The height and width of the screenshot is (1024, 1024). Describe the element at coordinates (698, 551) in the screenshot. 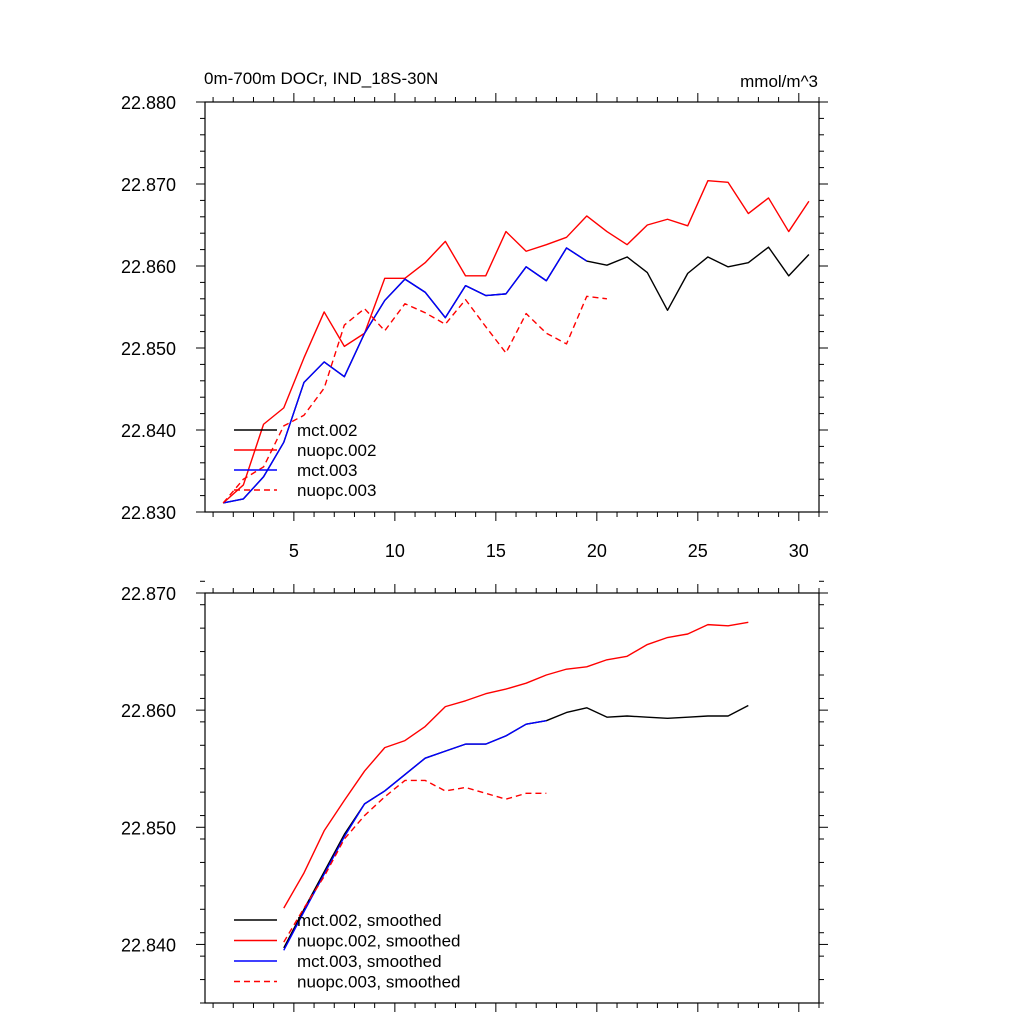

I see `x-tick-label: 25` at that location.